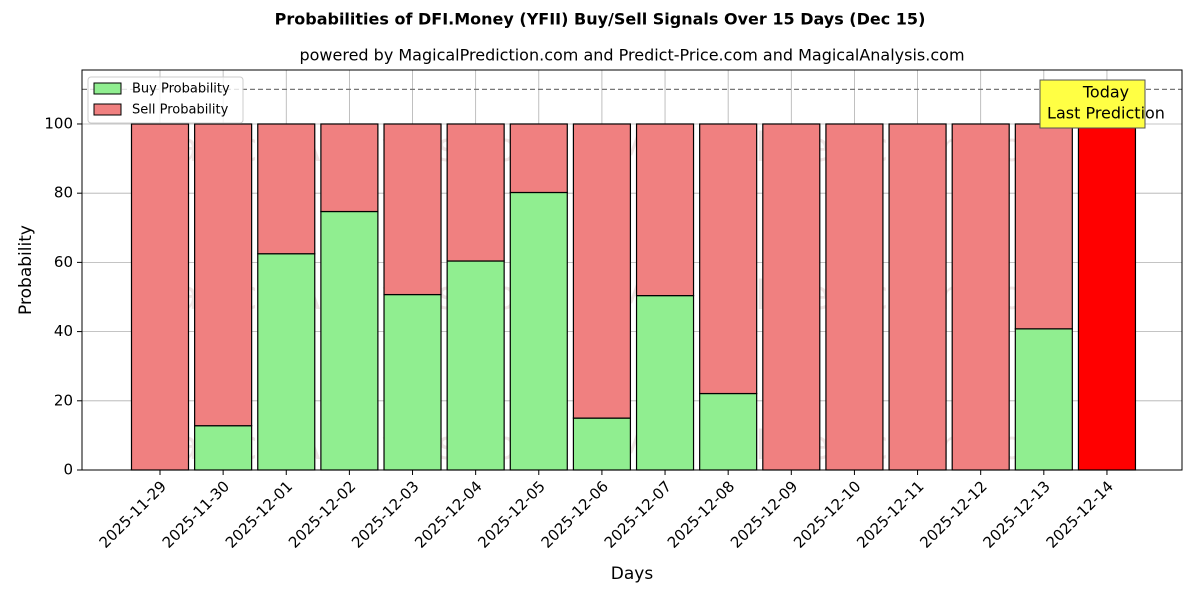 This screenshot has width=1200, height=604. What do you see at coordinates (196, 514) in the screenshot?
I see `x-tick-label: 2025-11-30` at bounding box center [196, 514].